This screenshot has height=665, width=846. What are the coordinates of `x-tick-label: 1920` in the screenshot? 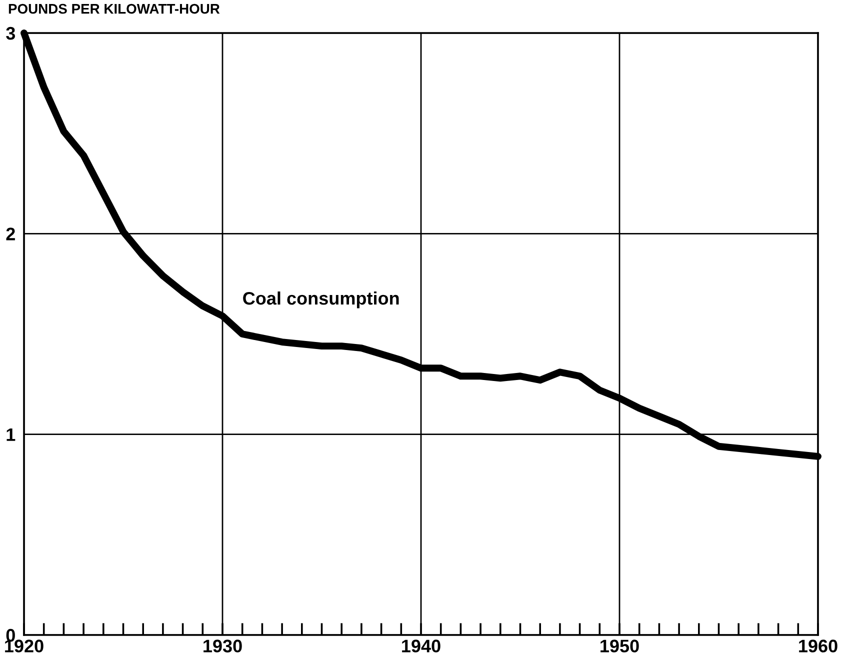 It's located at (24, 646).